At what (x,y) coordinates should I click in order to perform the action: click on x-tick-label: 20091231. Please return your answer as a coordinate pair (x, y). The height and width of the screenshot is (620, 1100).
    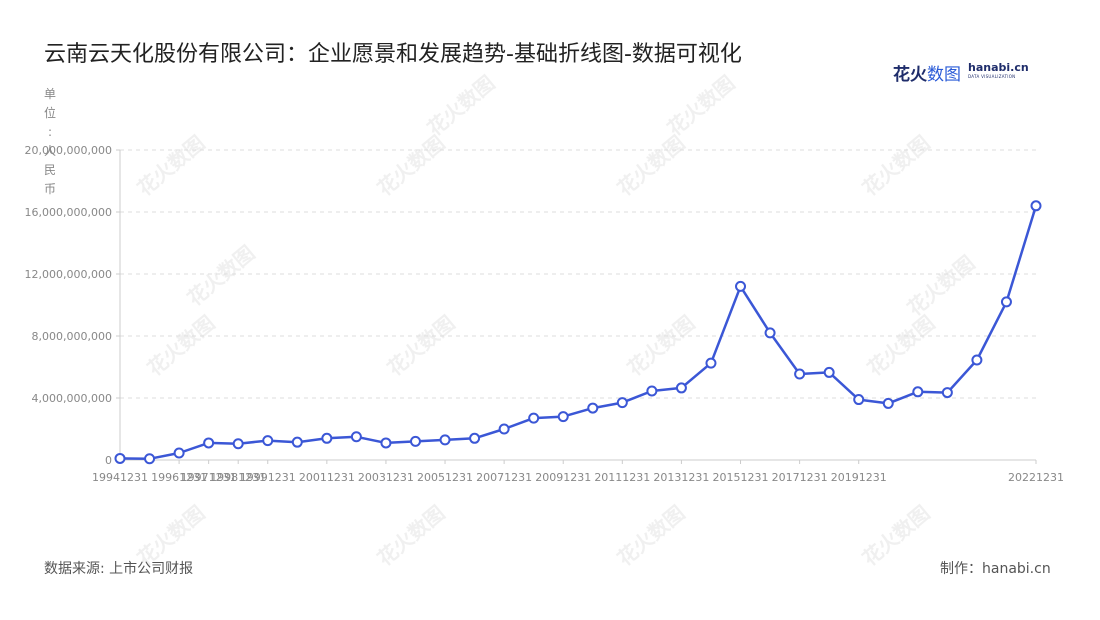
    Looking at the image, I should click on (563, 477).